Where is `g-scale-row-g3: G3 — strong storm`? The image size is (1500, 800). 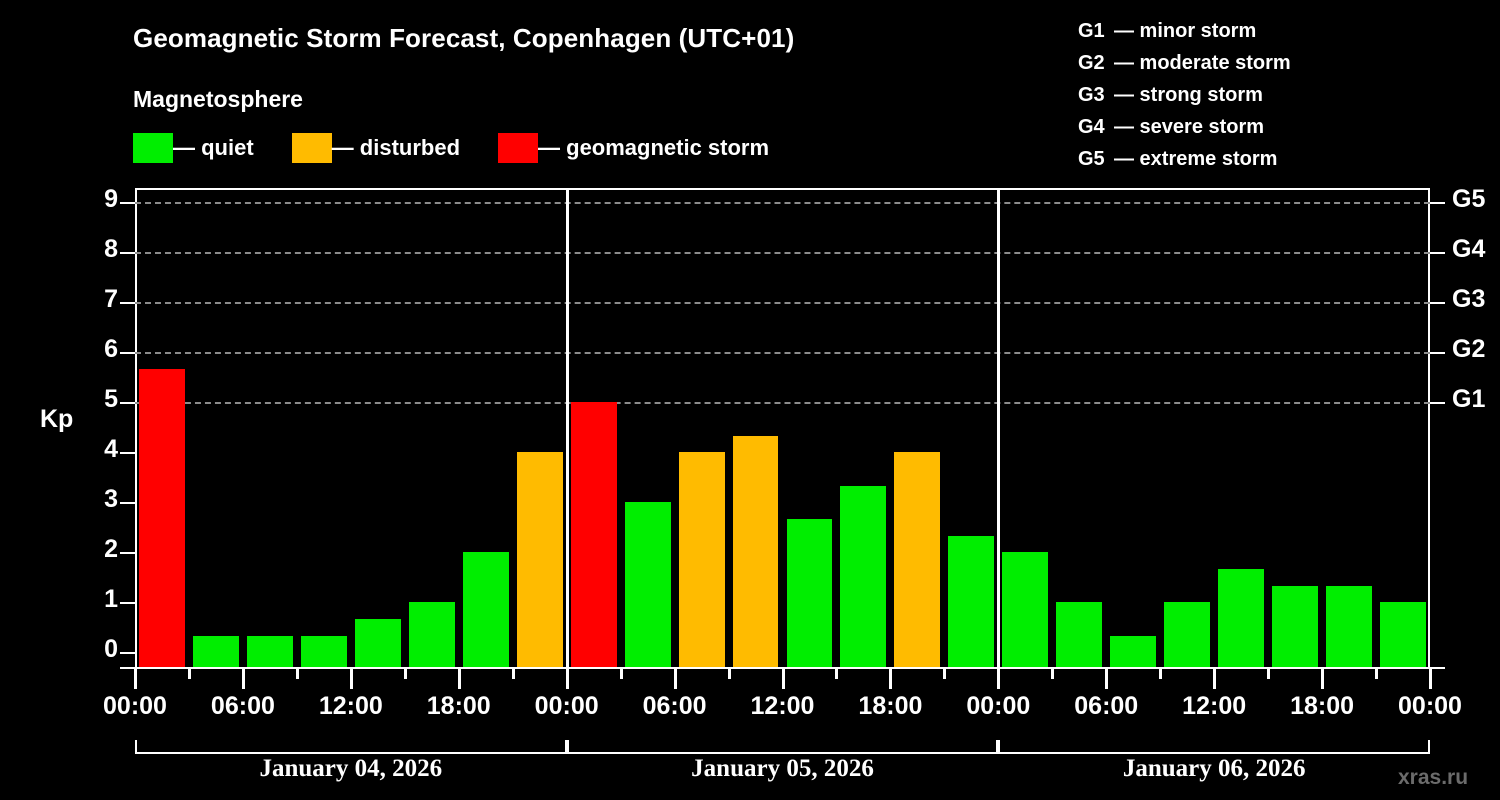
g-scale-row-g3: G3 — strong storm is located at coordinates (1184, 95).